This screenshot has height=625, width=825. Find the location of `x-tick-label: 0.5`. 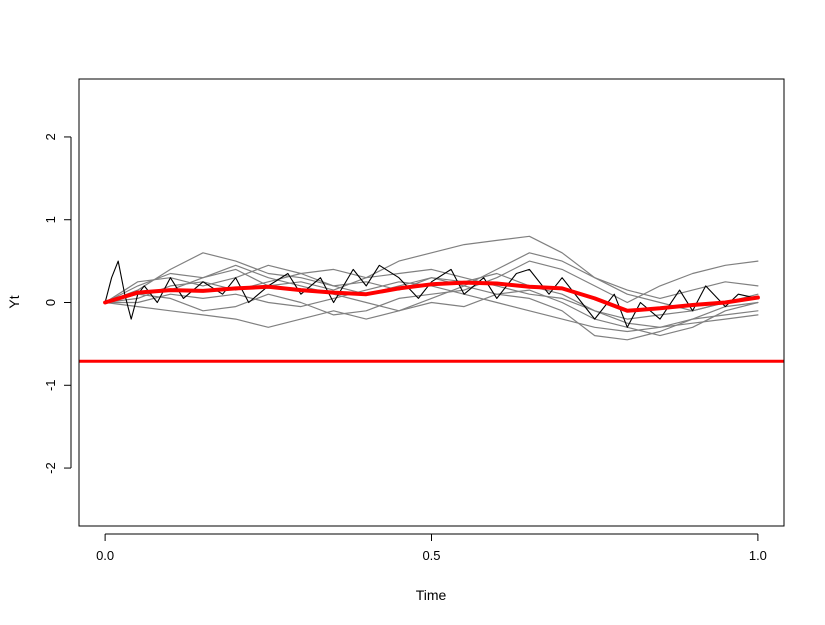

x-tick-label: 0.5 is located at coordinates (431, 555).